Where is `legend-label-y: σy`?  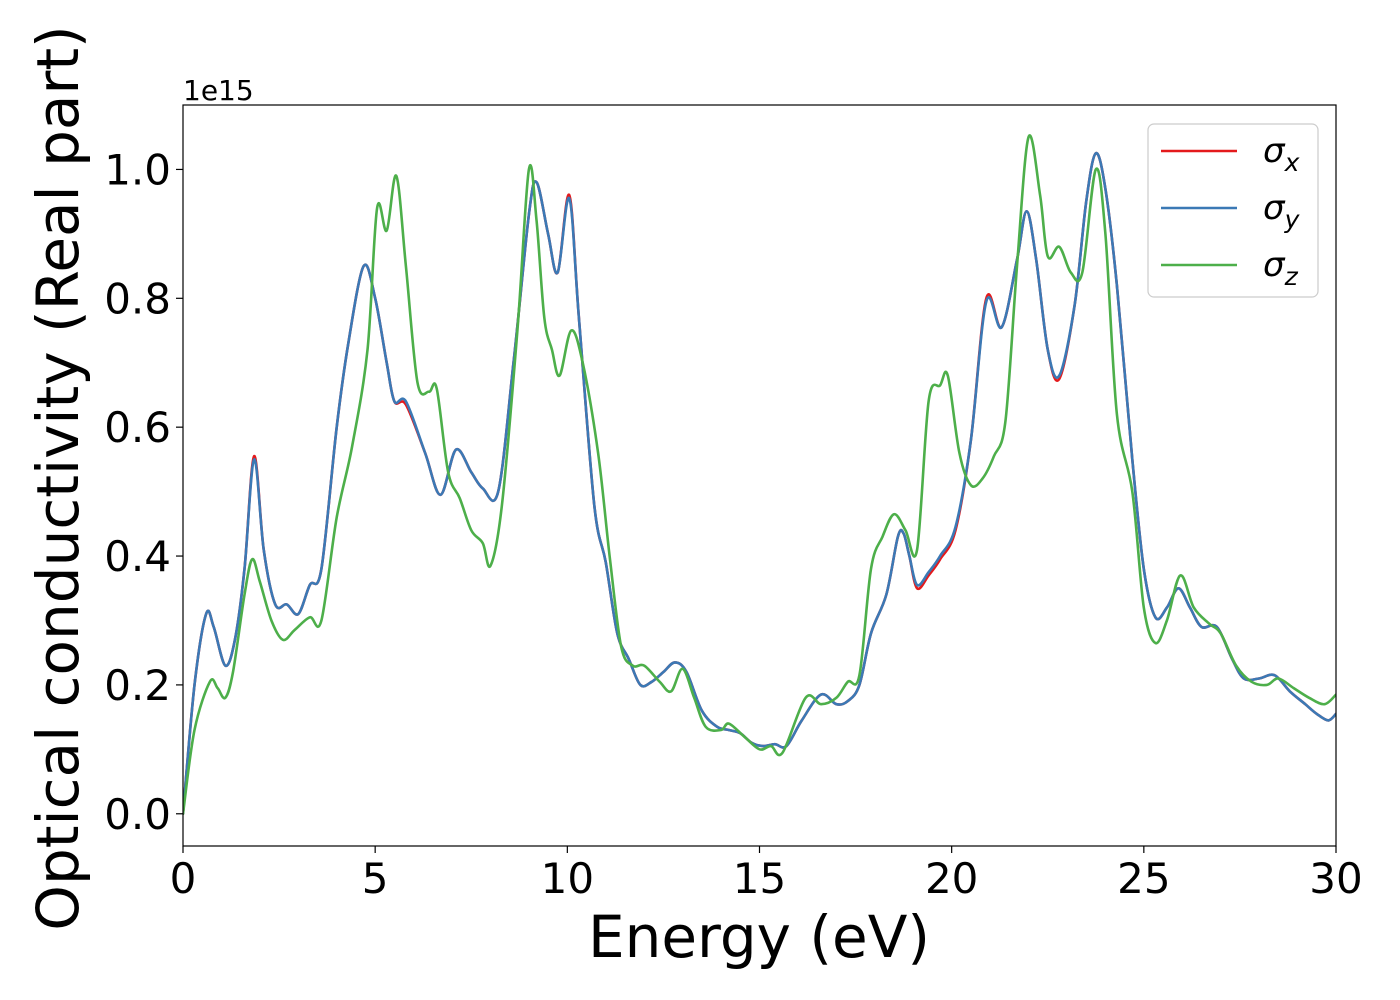
legend-label-y: σy is located at coordinates (1282, 211).